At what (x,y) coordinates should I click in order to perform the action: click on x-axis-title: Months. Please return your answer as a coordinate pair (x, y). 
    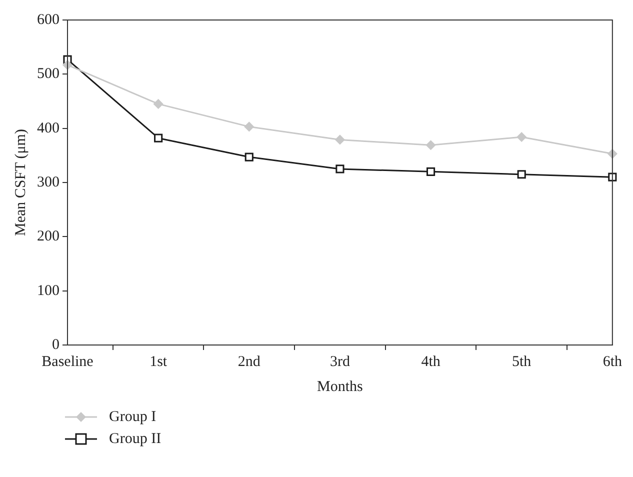
    Looking at the image, I should click on (340, 386).